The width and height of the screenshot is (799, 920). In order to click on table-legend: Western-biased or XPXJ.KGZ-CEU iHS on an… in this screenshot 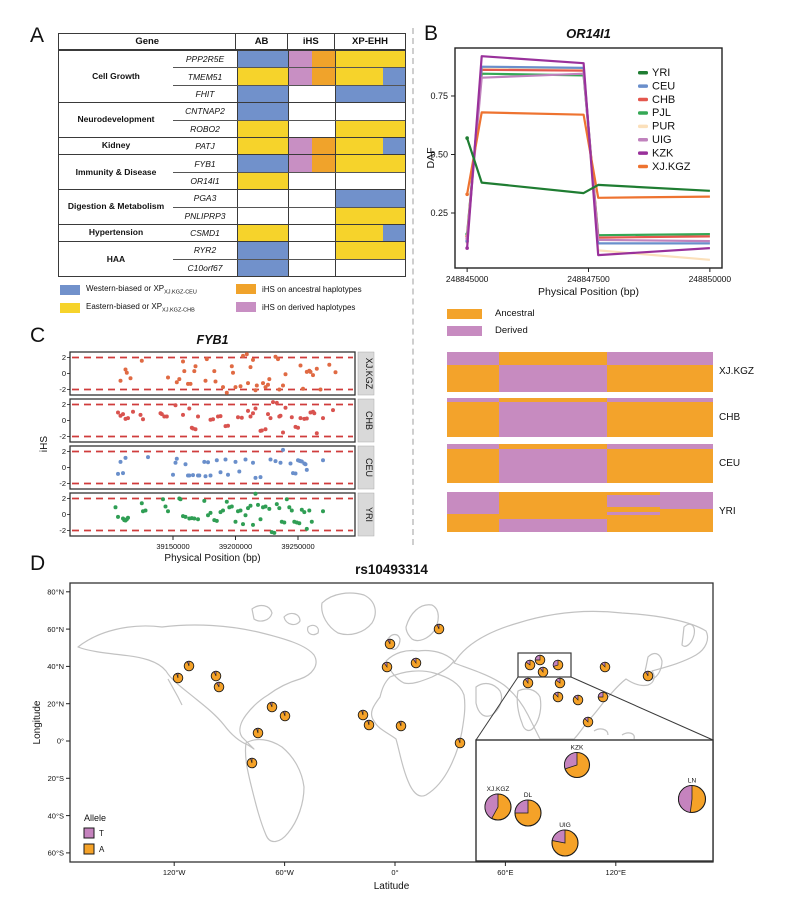, I will do `click(232, 302)`.